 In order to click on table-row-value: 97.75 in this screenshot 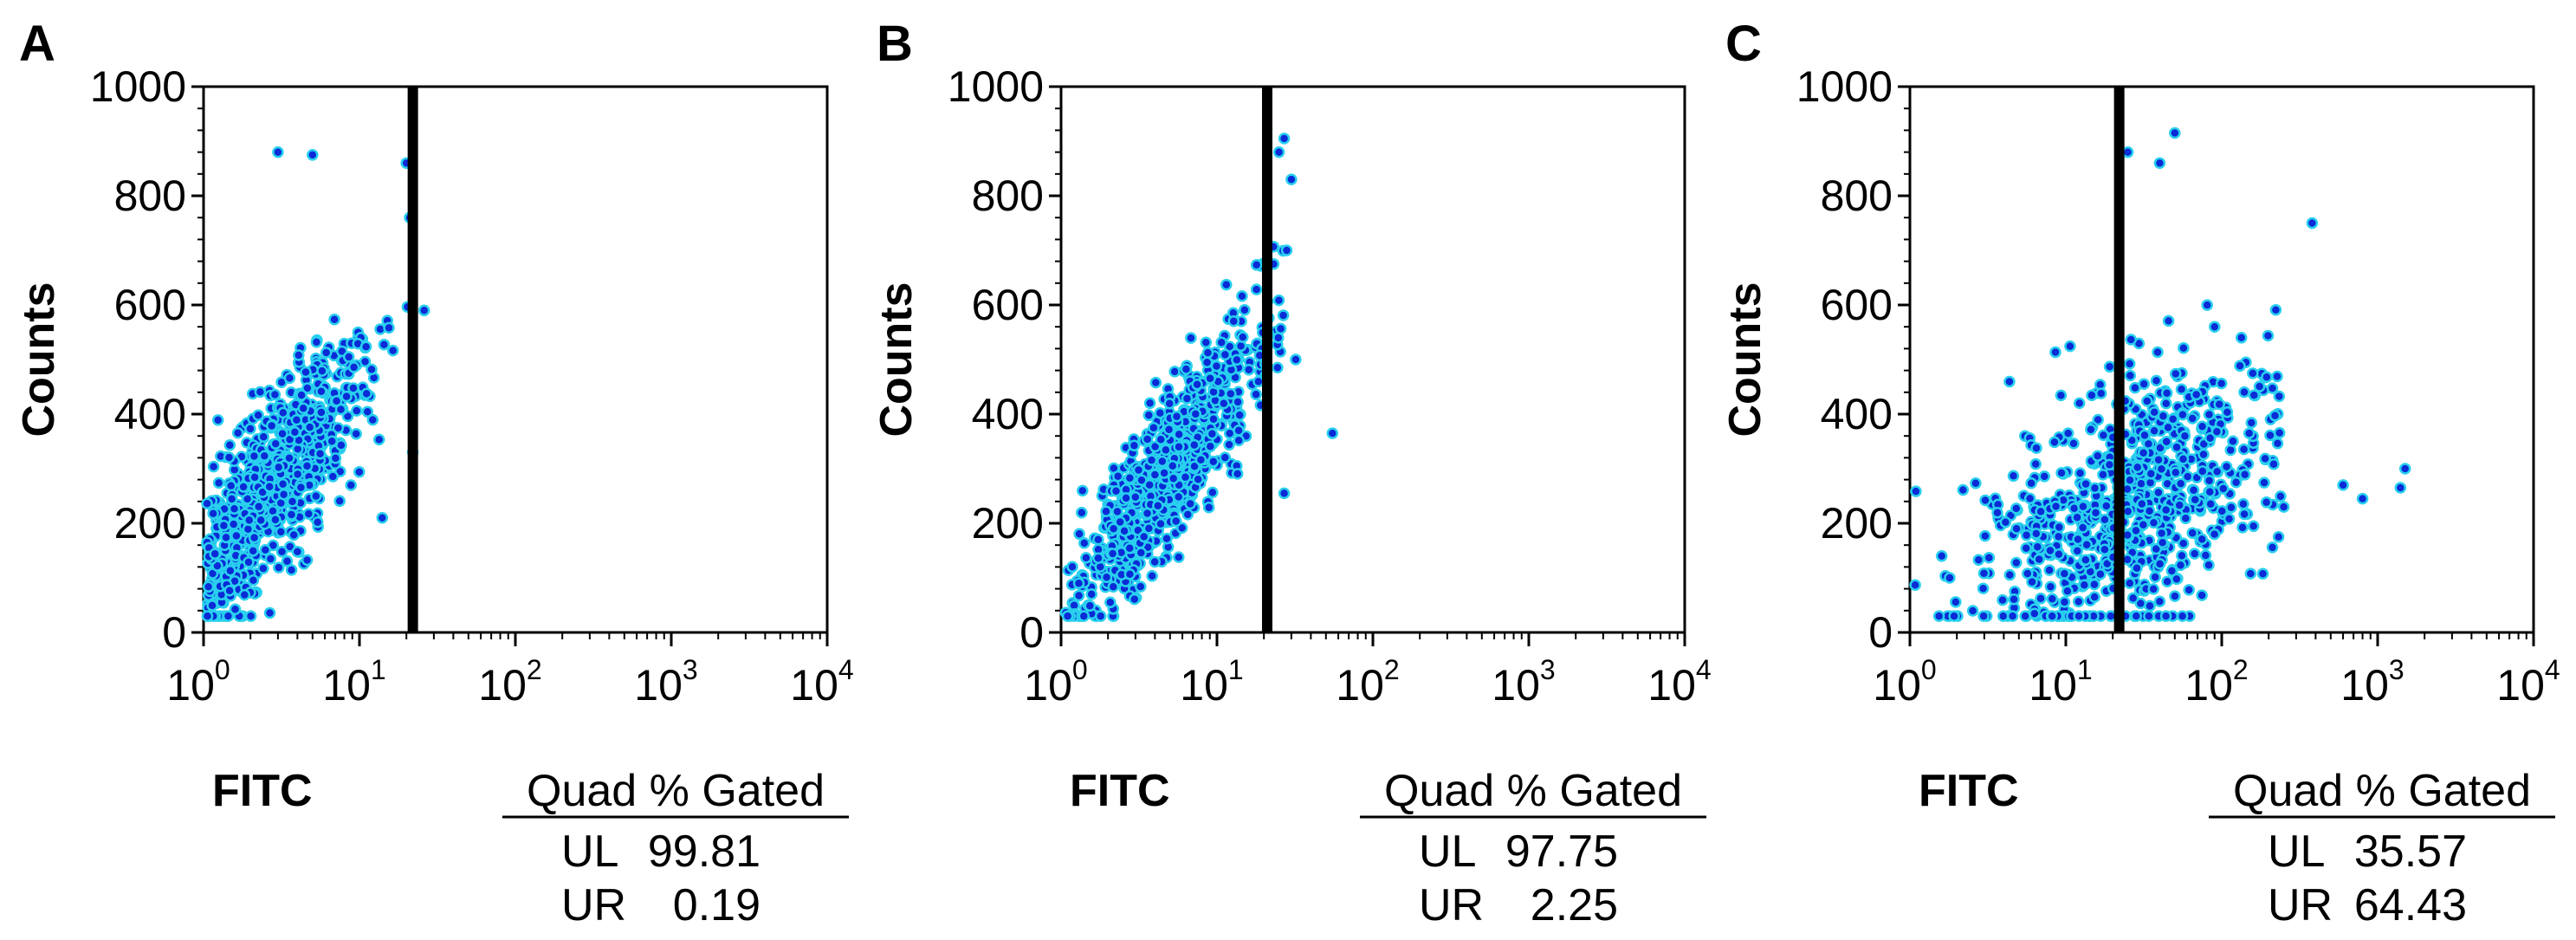, I will do `click(1561, 852)`.